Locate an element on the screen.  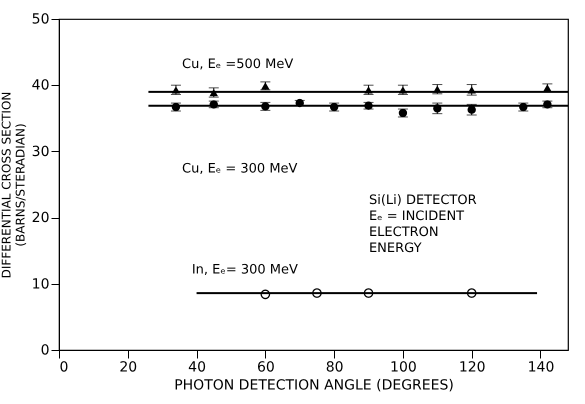
x-axis-title: PHOTON DETECTION ANGLE (DEGREES) is located at coordinates (314, 386).